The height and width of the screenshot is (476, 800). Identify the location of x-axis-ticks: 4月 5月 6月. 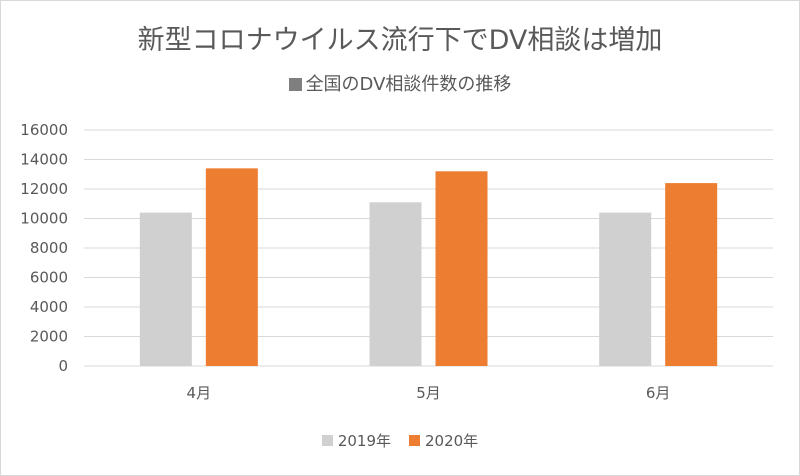
(429, 393).